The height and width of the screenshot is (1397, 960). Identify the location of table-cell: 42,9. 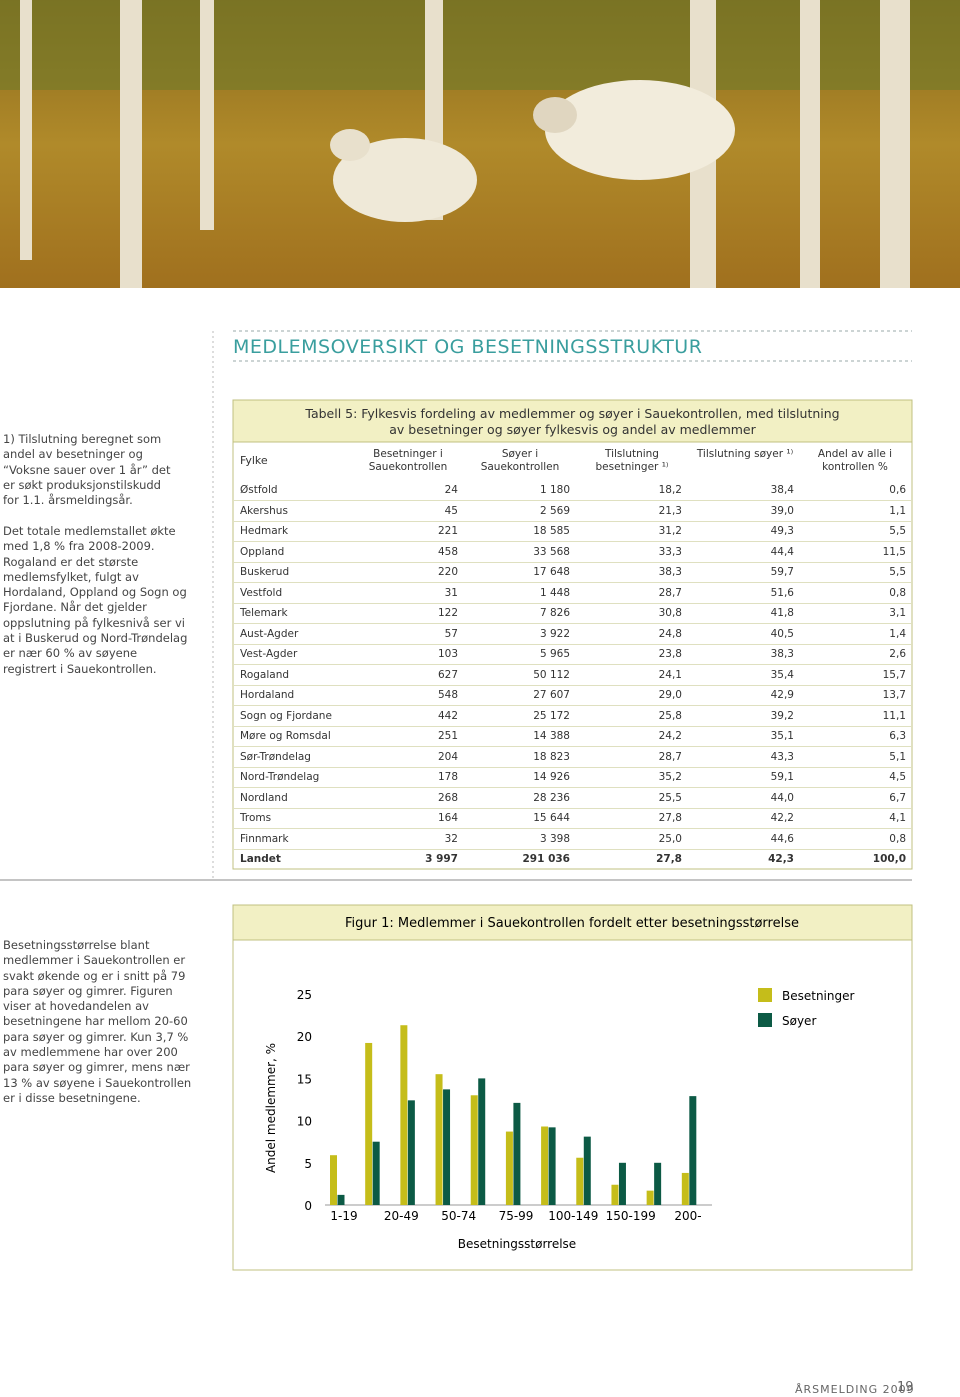
(782, 695).